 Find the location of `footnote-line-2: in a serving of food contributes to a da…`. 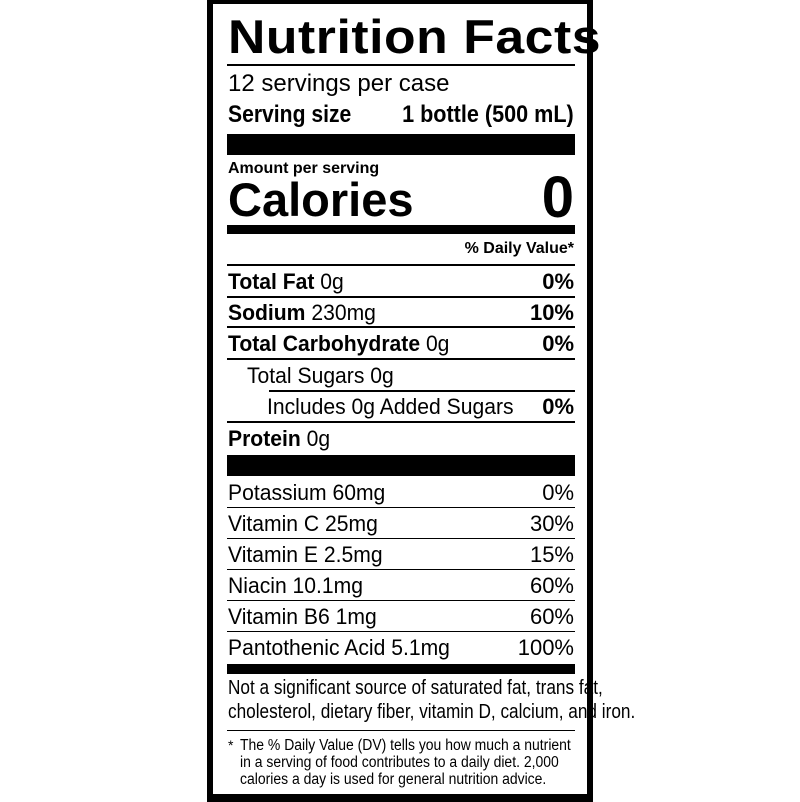

footnote-line-2: in a serving of food contributes to a da… is located at coordinates (399, 762).